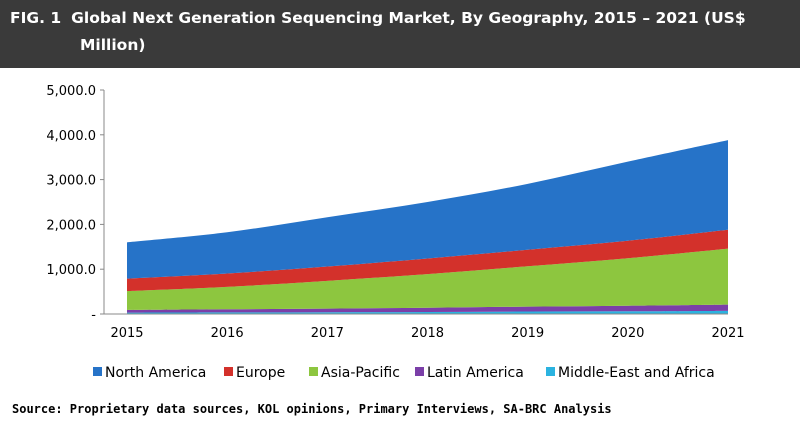 This screenshot has height=423, width=800. What do you see at coordinates (727, 333) in the screenshot?
I see `x-tick-label: 2021` at bounding box center [727, 333].